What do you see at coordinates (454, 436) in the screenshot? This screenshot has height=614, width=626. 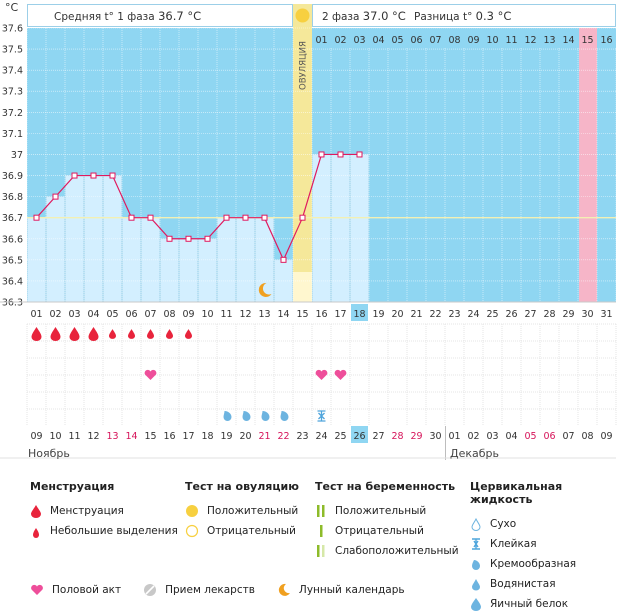 I see `calendar-date-label: 01` at bounding box center [454, 436].